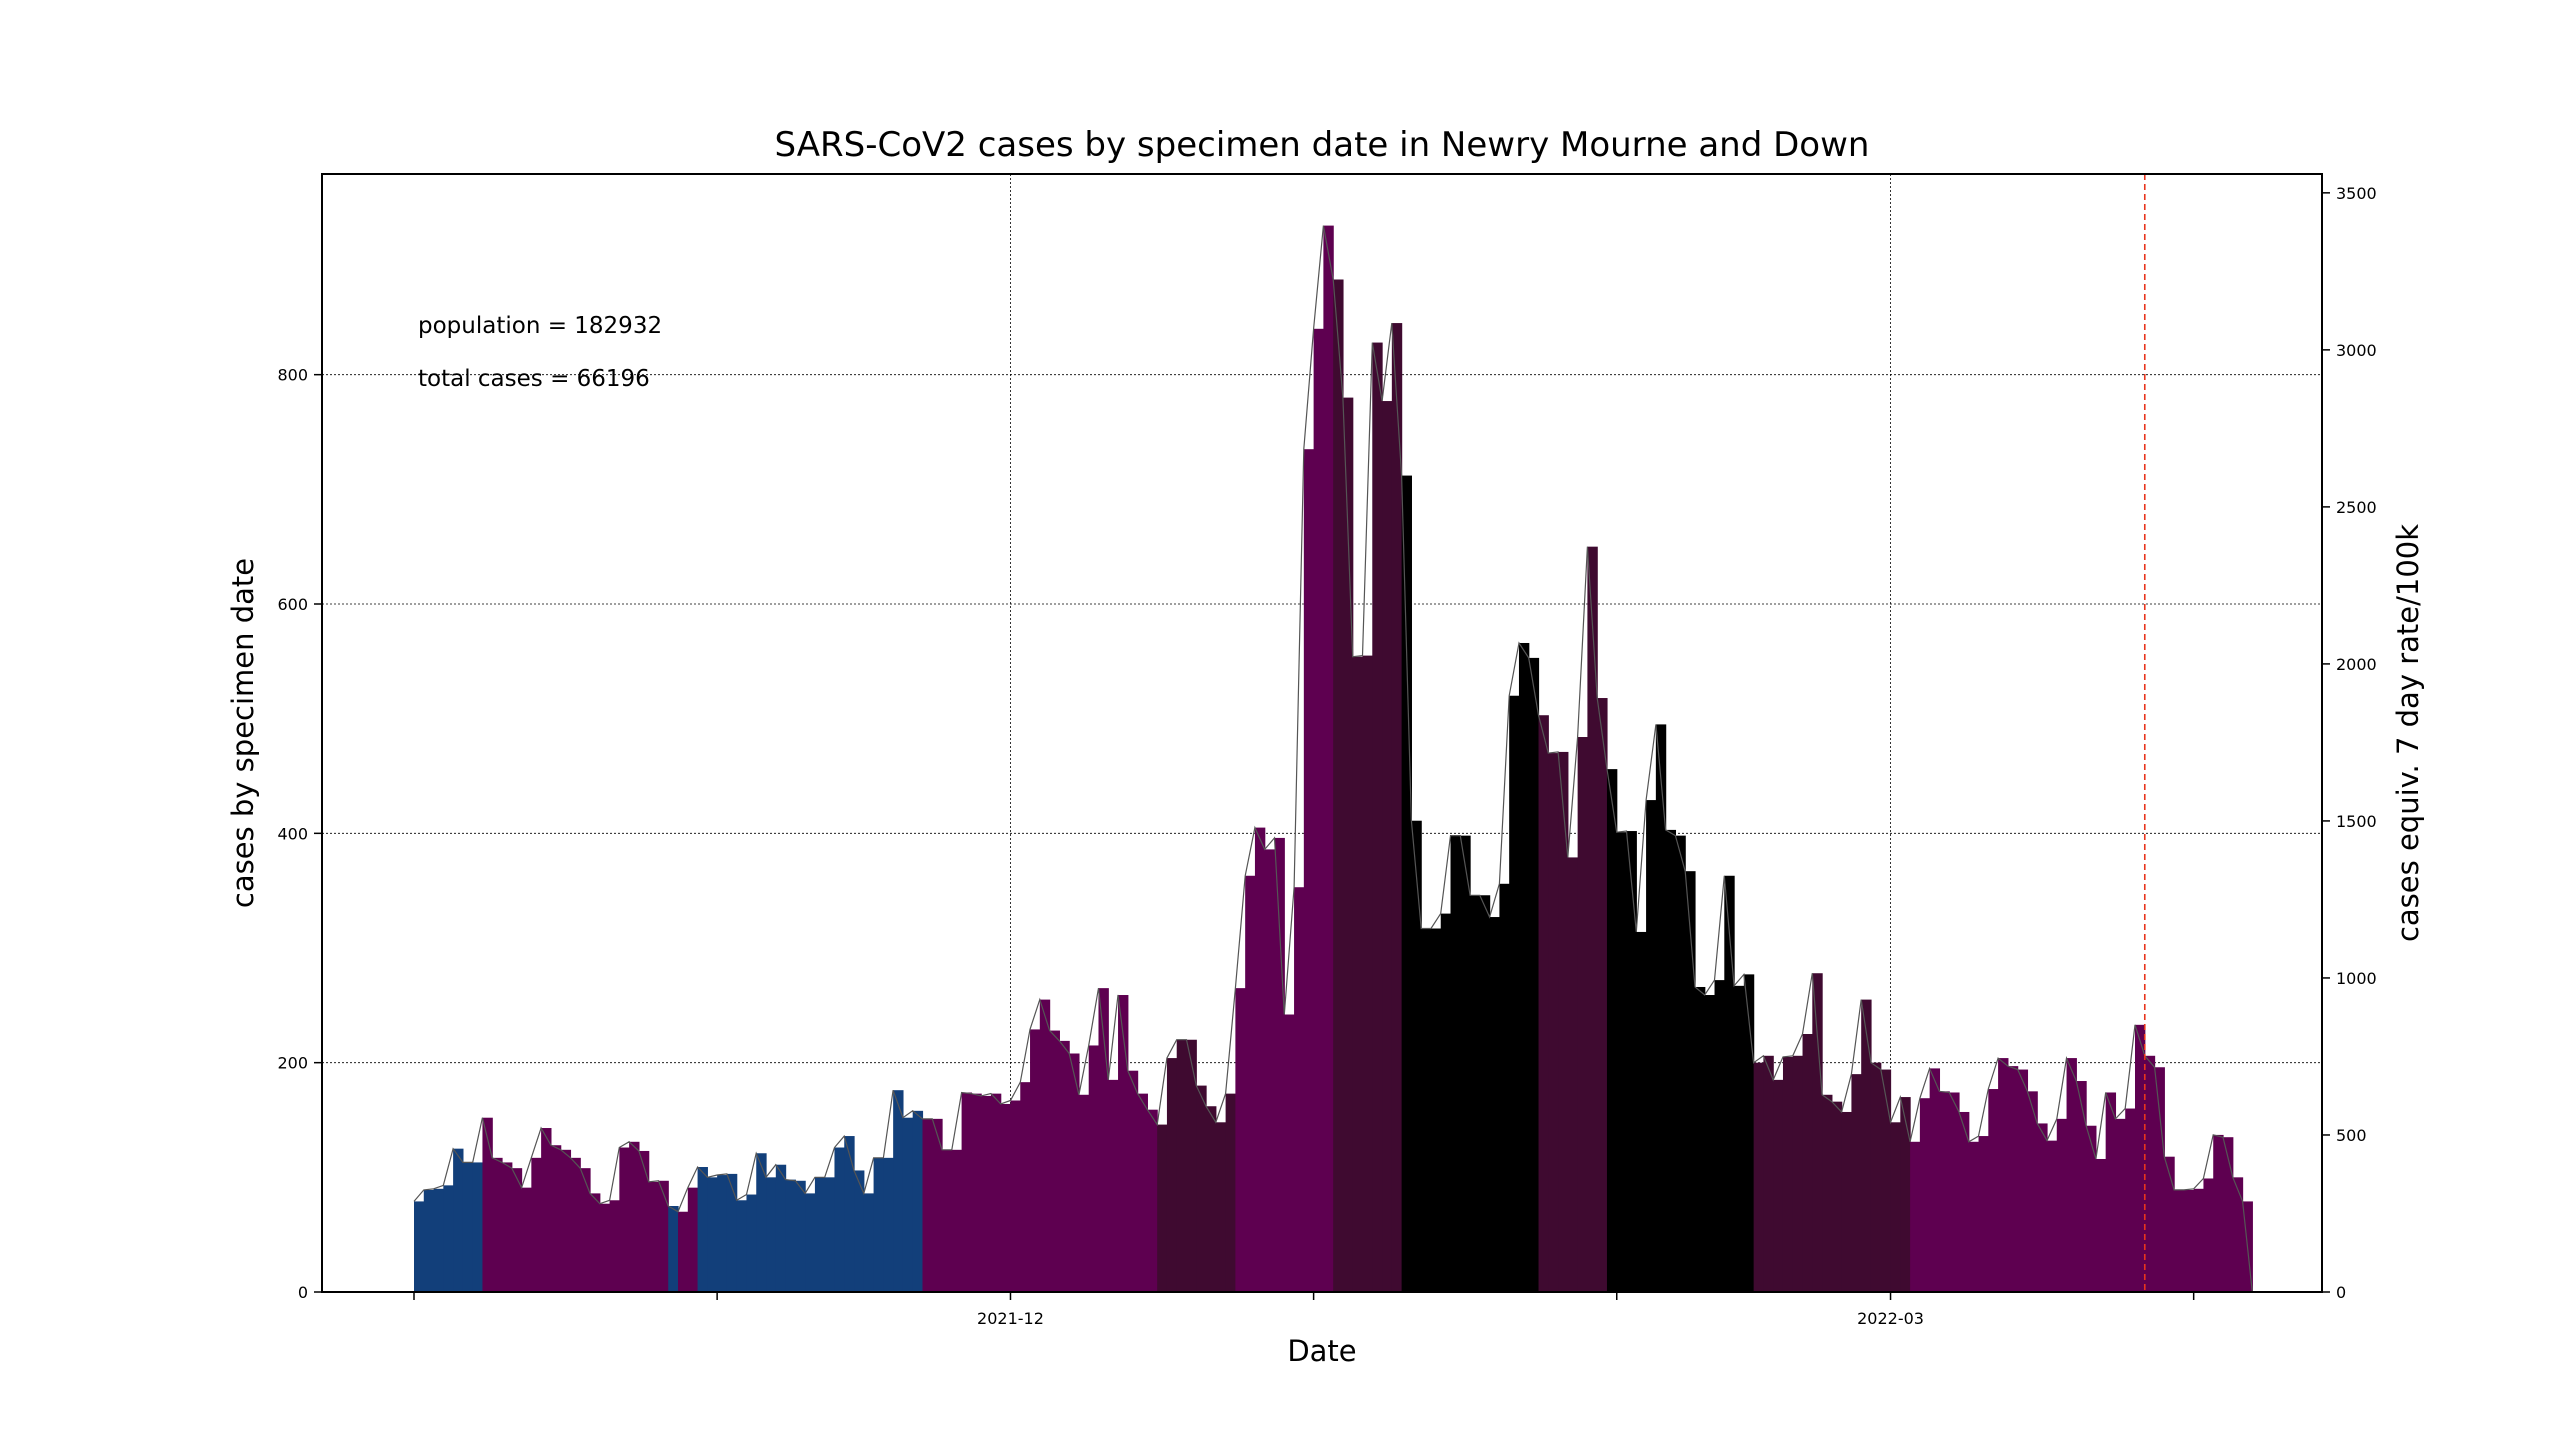 Image resolution: width=2560 pixels, height=1440 pixels. I want to click on population-annotation: population = 182932, so click(540, 326).